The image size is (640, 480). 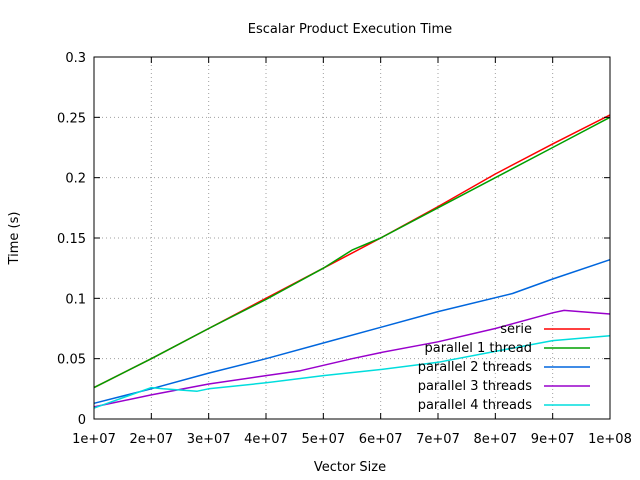 What do you see at coordinates (516, 329) in the screenshot?
I see `legend-label-0: serie` at bounding box center [516, 329].